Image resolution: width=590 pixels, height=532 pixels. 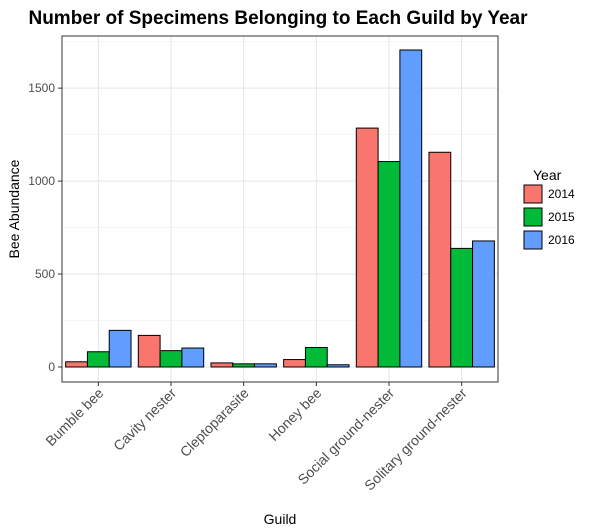 I want to click on x-tick-label: Cavity nester, so click(x=144, y=419).